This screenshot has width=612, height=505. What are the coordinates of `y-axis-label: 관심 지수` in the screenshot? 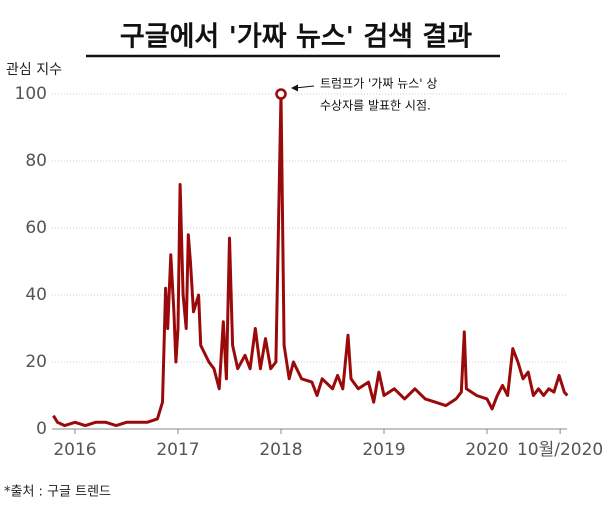 It's located at (34, 70).